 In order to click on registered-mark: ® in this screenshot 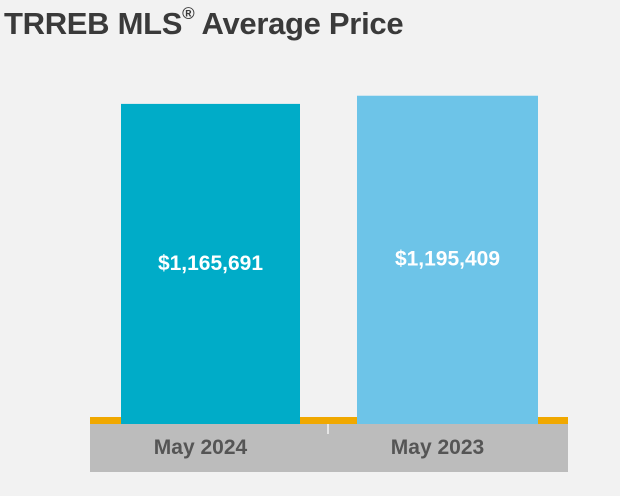, I will do `click(188, 13)`.